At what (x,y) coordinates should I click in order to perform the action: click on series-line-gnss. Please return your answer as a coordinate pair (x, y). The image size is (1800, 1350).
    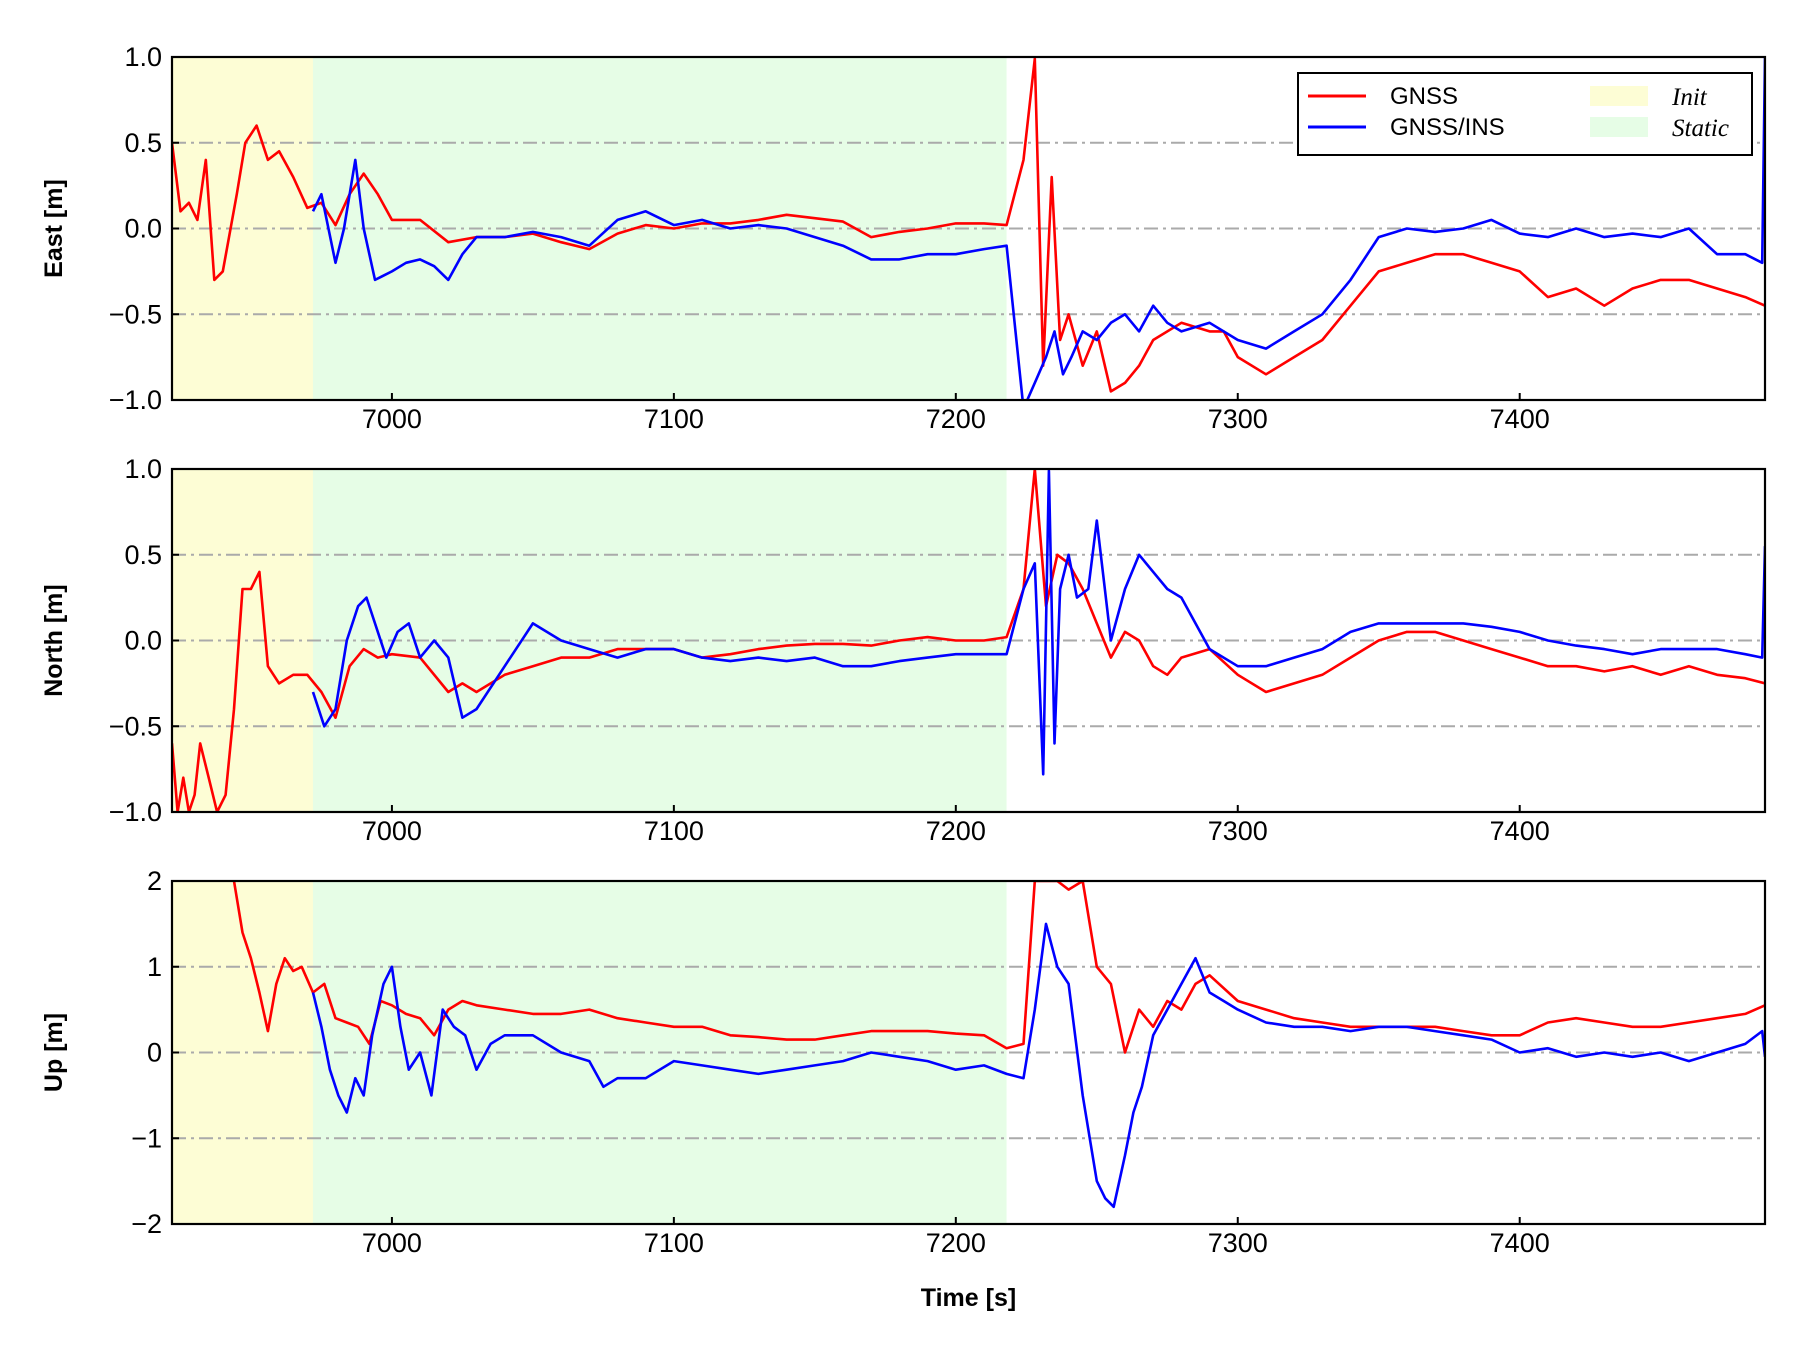
    Looking at the image, I should click on (998, 967).